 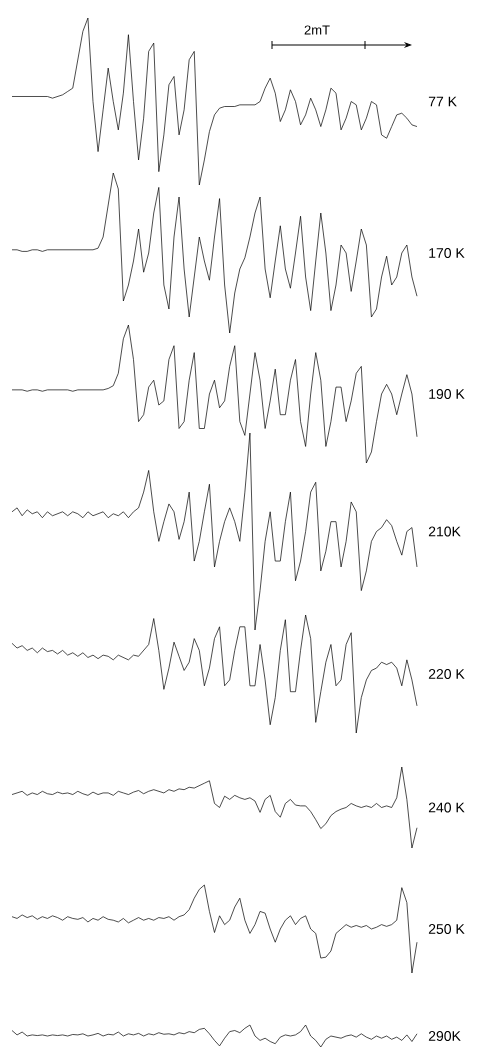 What do you see at coordinates (446, 807) in the screenshot?
I see `series-label: 240 K` at bounding box center [446, 807].